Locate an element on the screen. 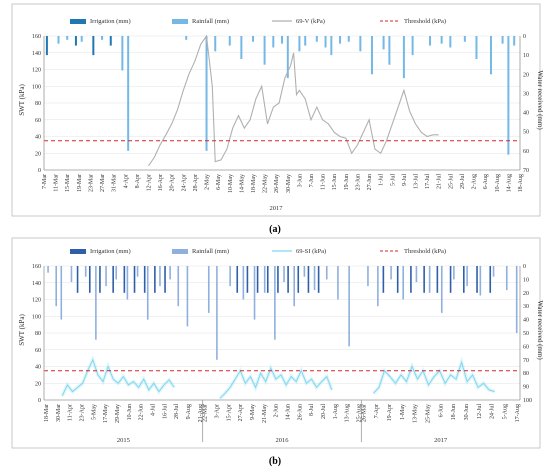 This screenshot has height=472, width=550. panel-a-y2-tick-label: 10 is located at coordinates (526, 56).